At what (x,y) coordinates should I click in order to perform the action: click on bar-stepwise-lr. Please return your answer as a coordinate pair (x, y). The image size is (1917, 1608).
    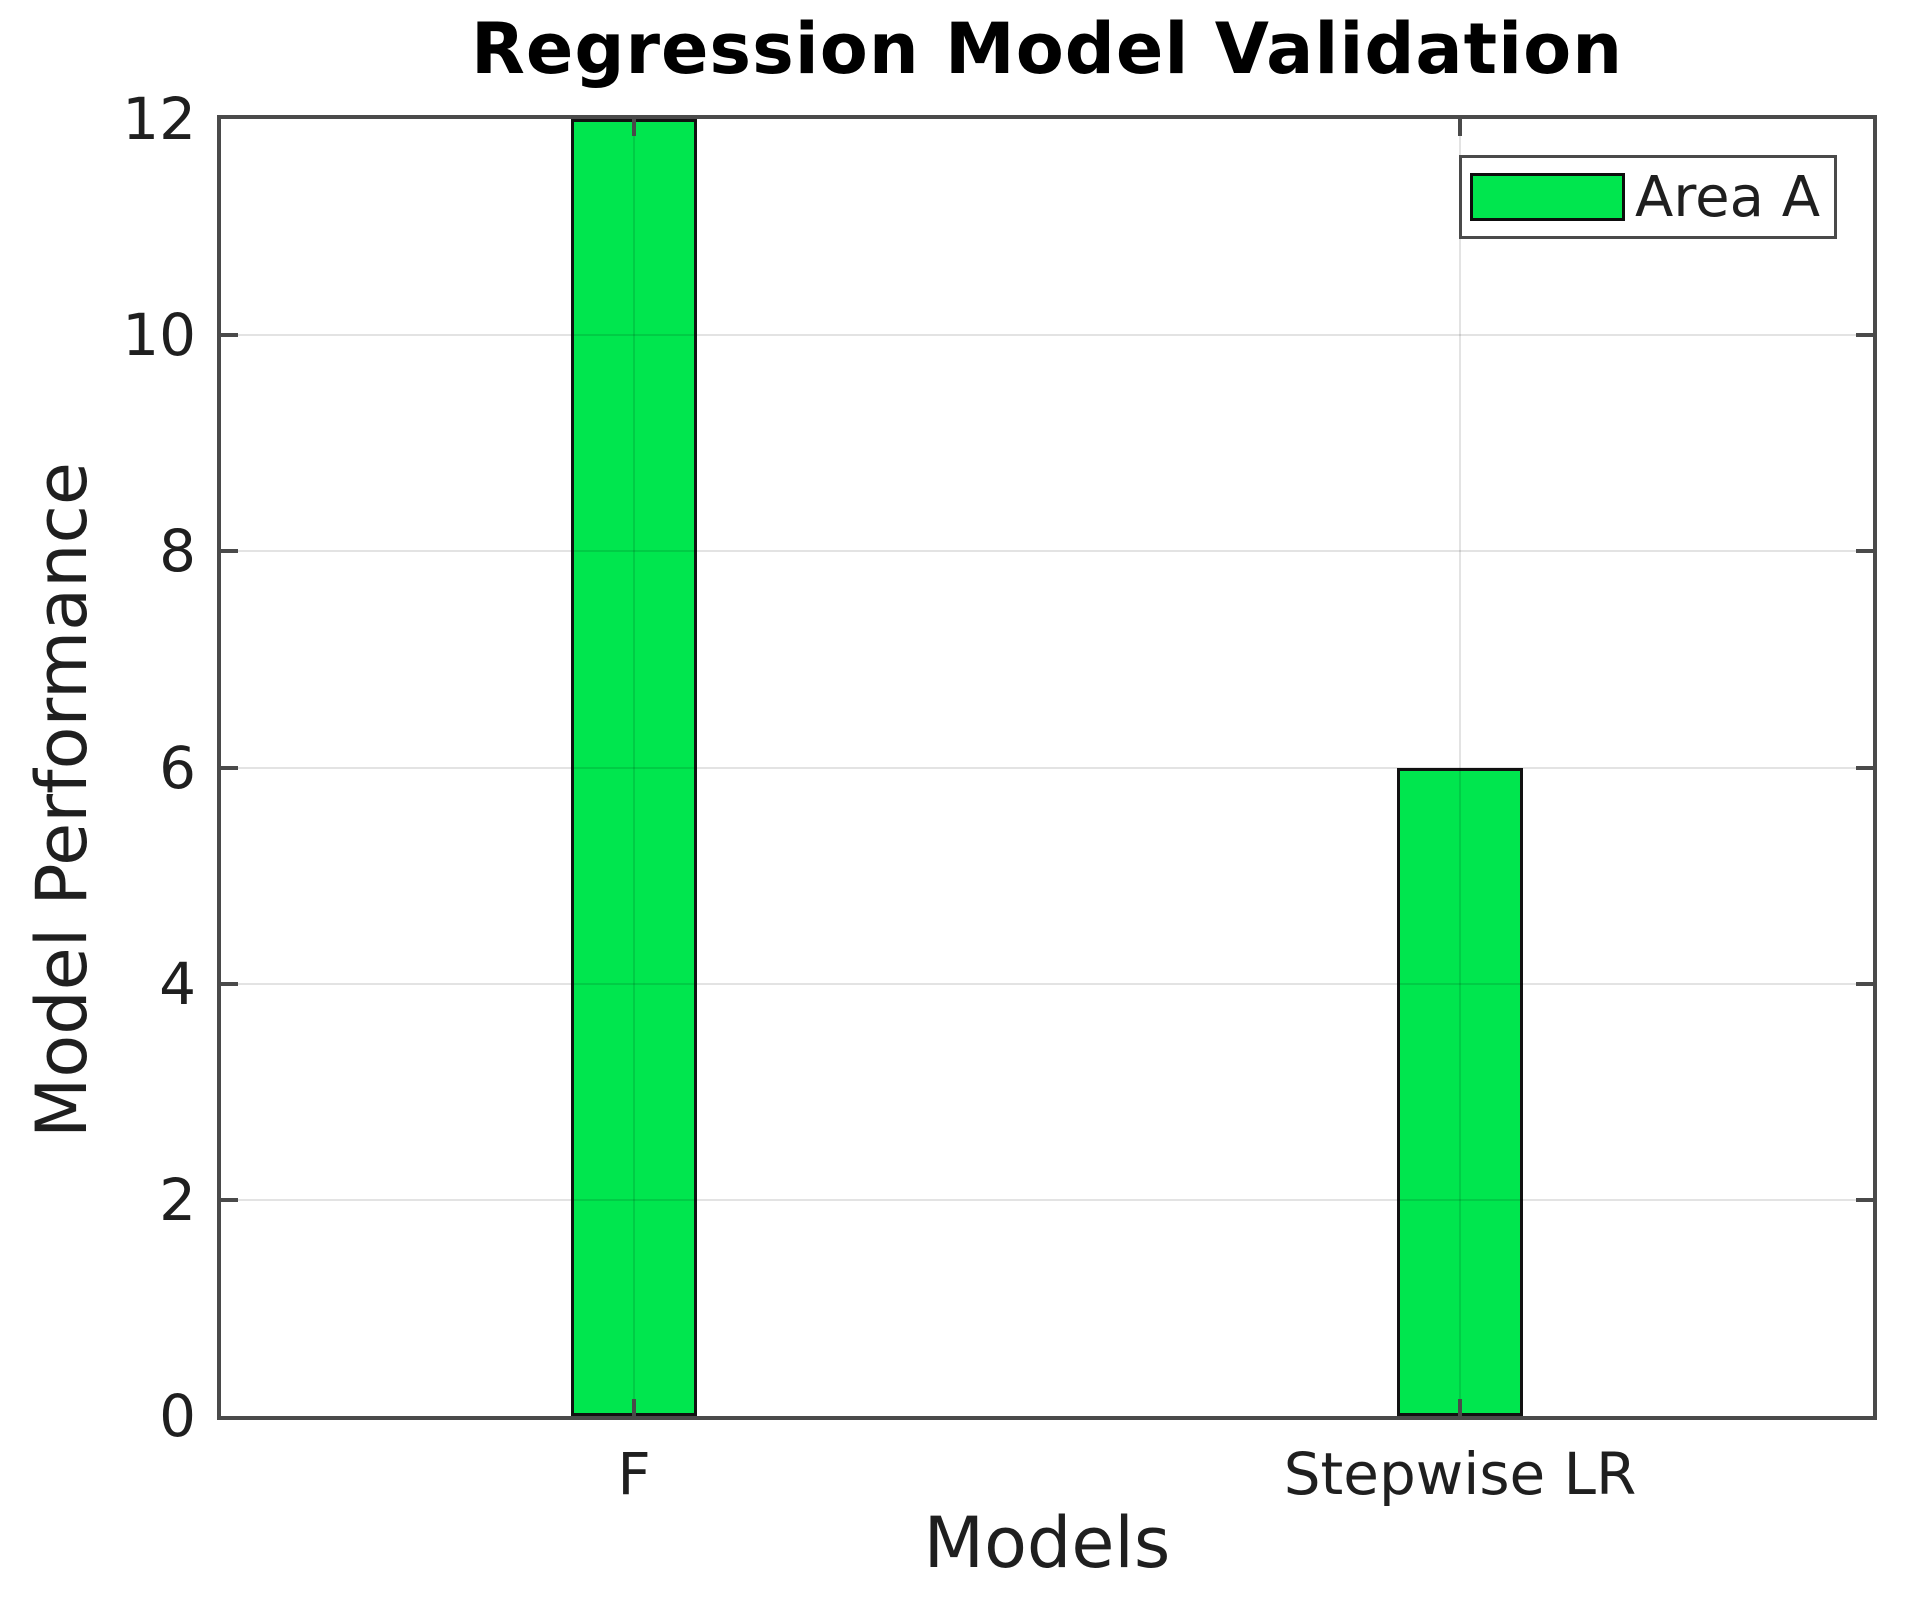
    Looking at the image, I should click on (1460, 1091).